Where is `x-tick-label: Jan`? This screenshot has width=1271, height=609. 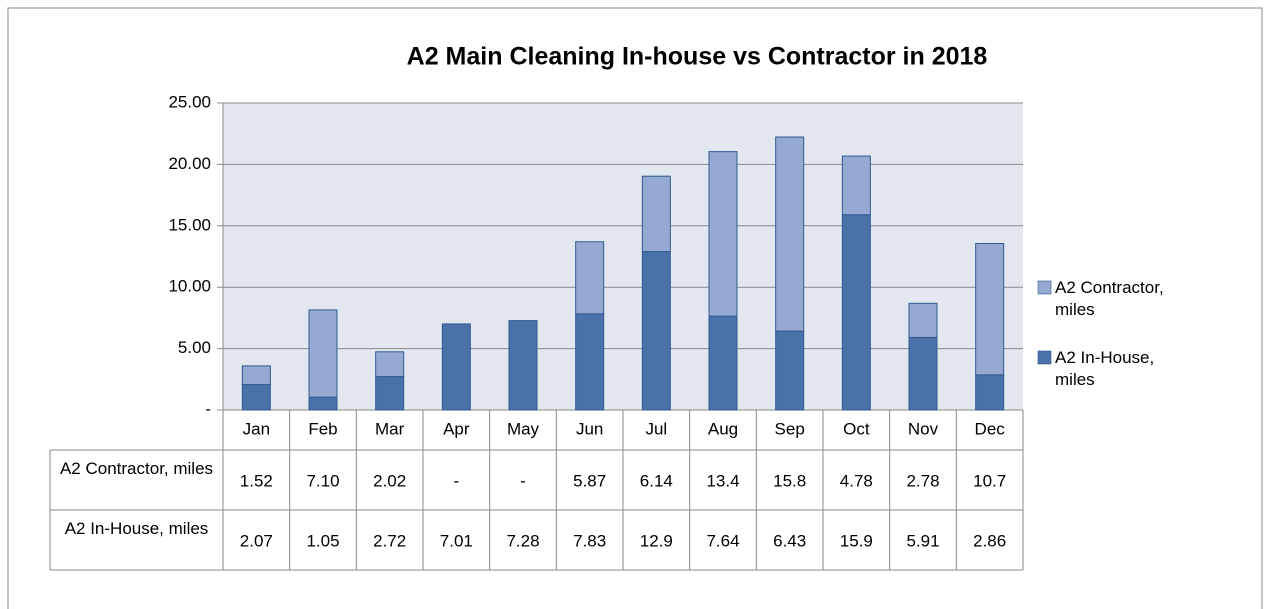
x-tick-label: Jan is located at coordinates (256, 428).